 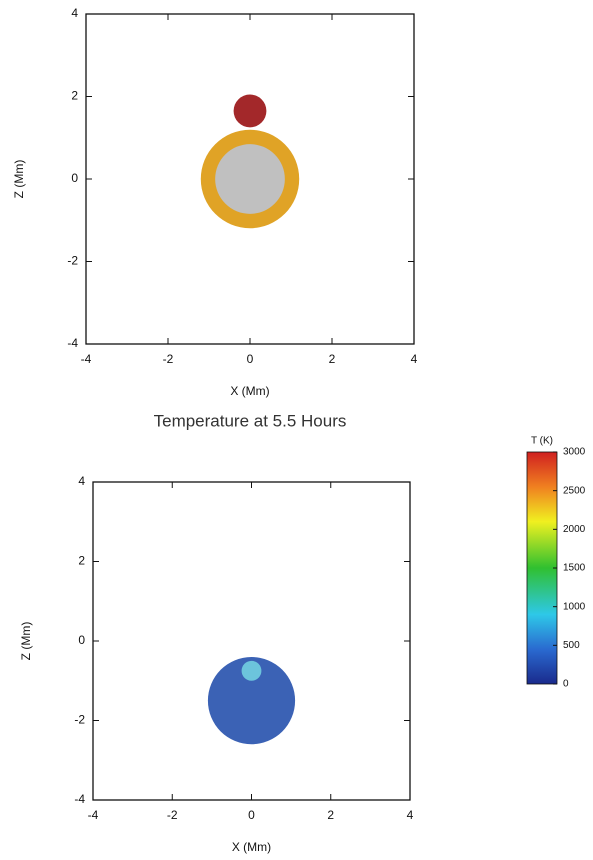 I want to click on colorbar-tick-label: 2500, so click(x=574, y=490).